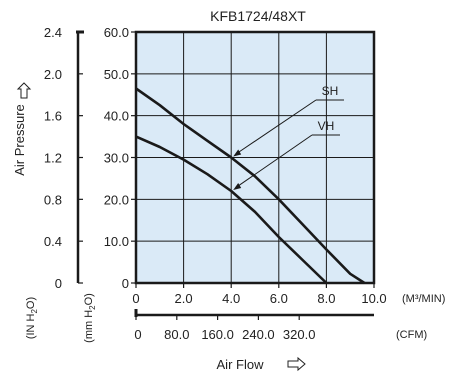 Image resolution: width=456 pixels, height=374 pixels. I want to click on y2-tick-label: 1.2, so click(53, 158).